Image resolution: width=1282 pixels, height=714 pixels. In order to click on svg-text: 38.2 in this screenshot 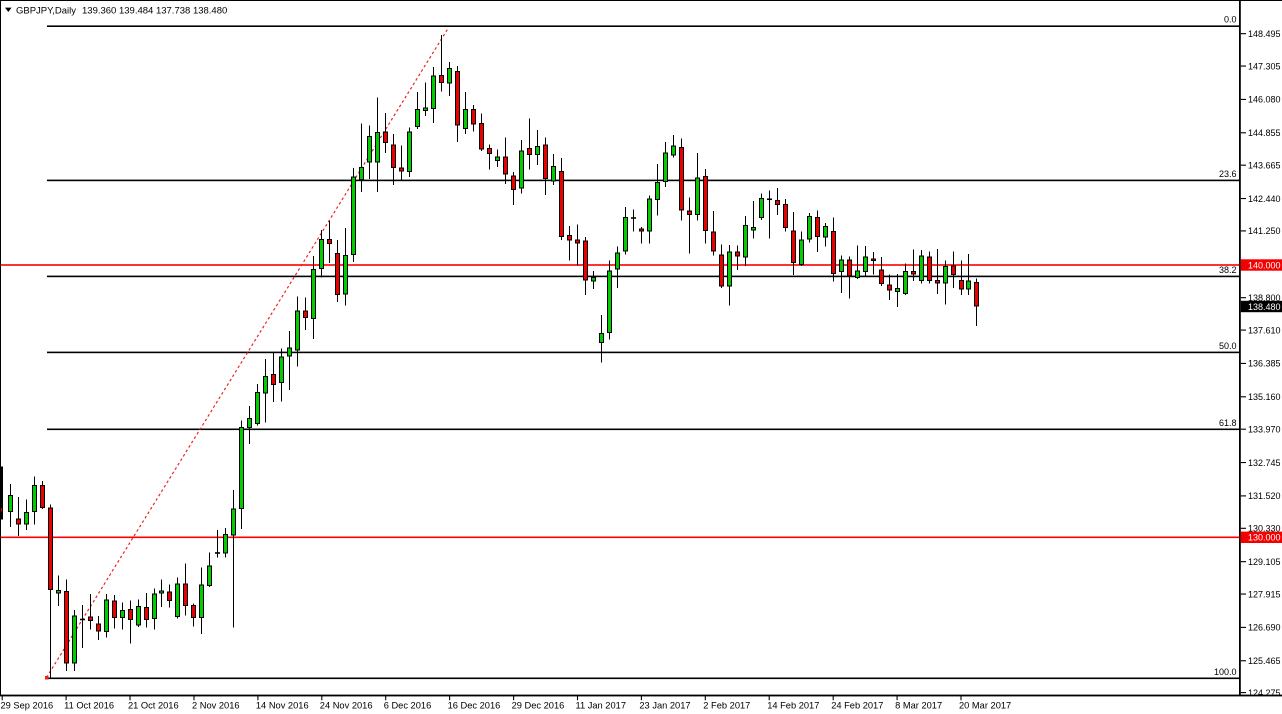, I will do `click(1228, 270)`.